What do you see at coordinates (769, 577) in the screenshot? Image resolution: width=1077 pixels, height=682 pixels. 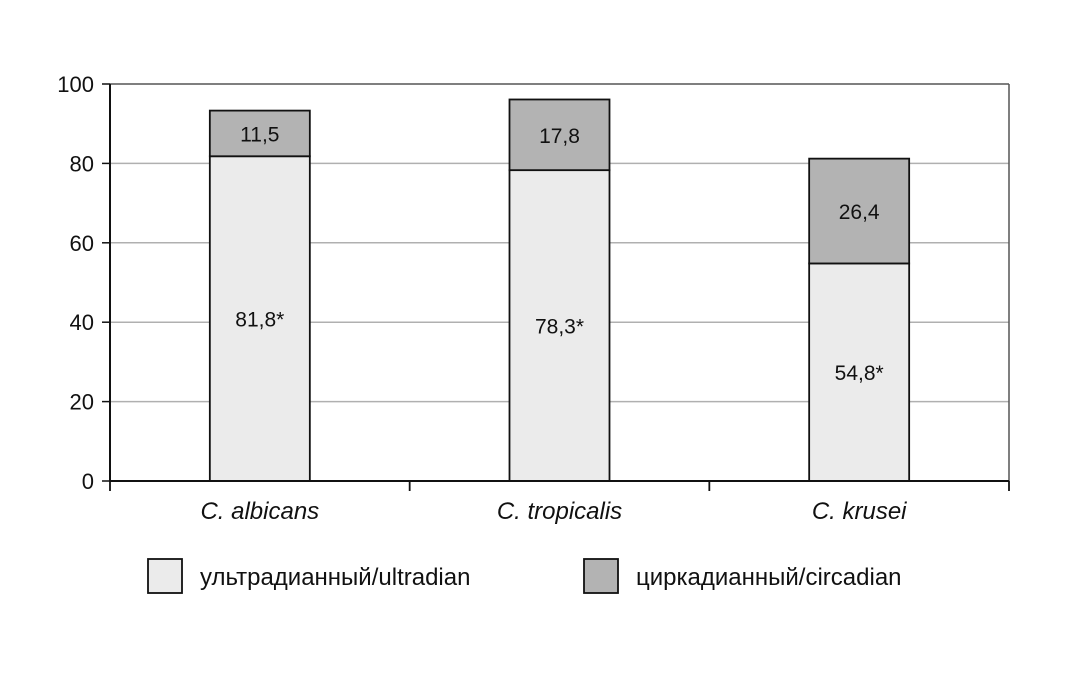 I see `legend-label: циркадианный/circadian` at bounding box center [769, 577].